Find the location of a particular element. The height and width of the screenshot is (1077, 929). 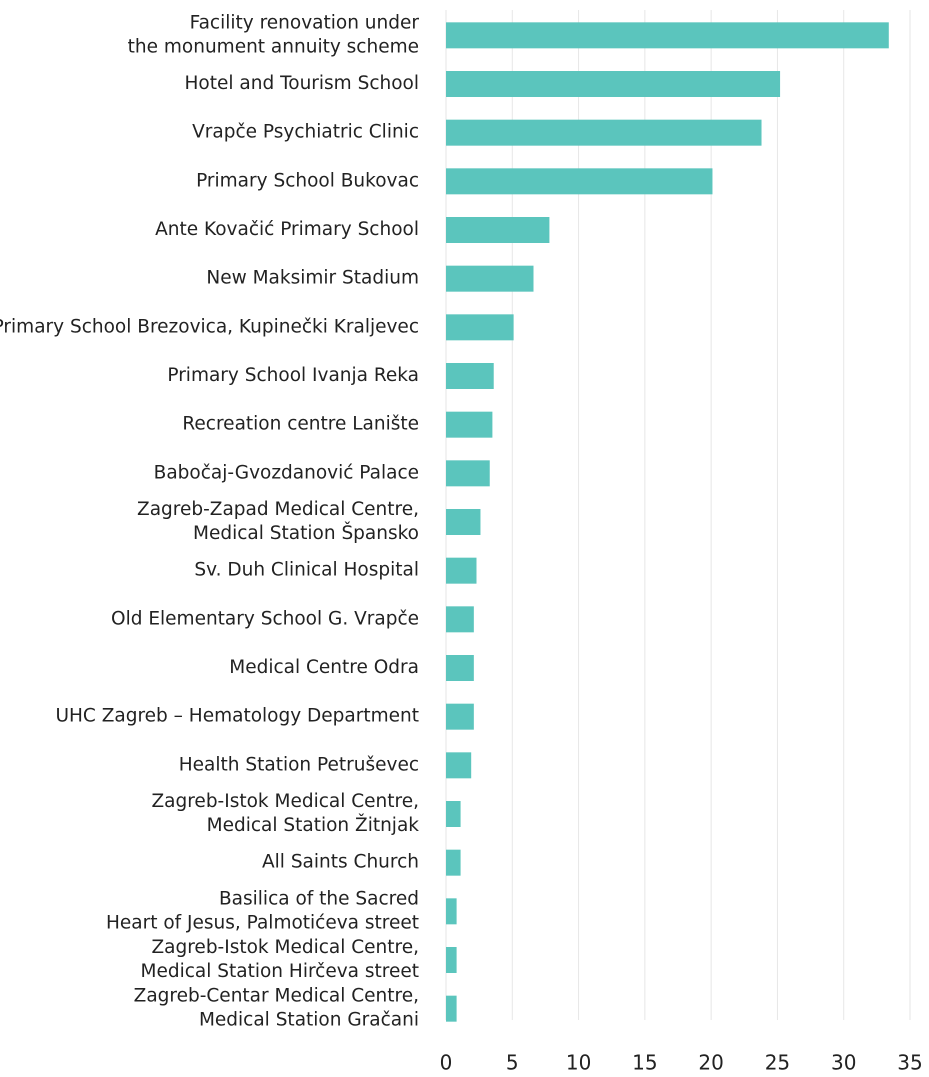

y-tick-label: Babočaj-Gvozdanović Palace is located at coordinates (286, 472).